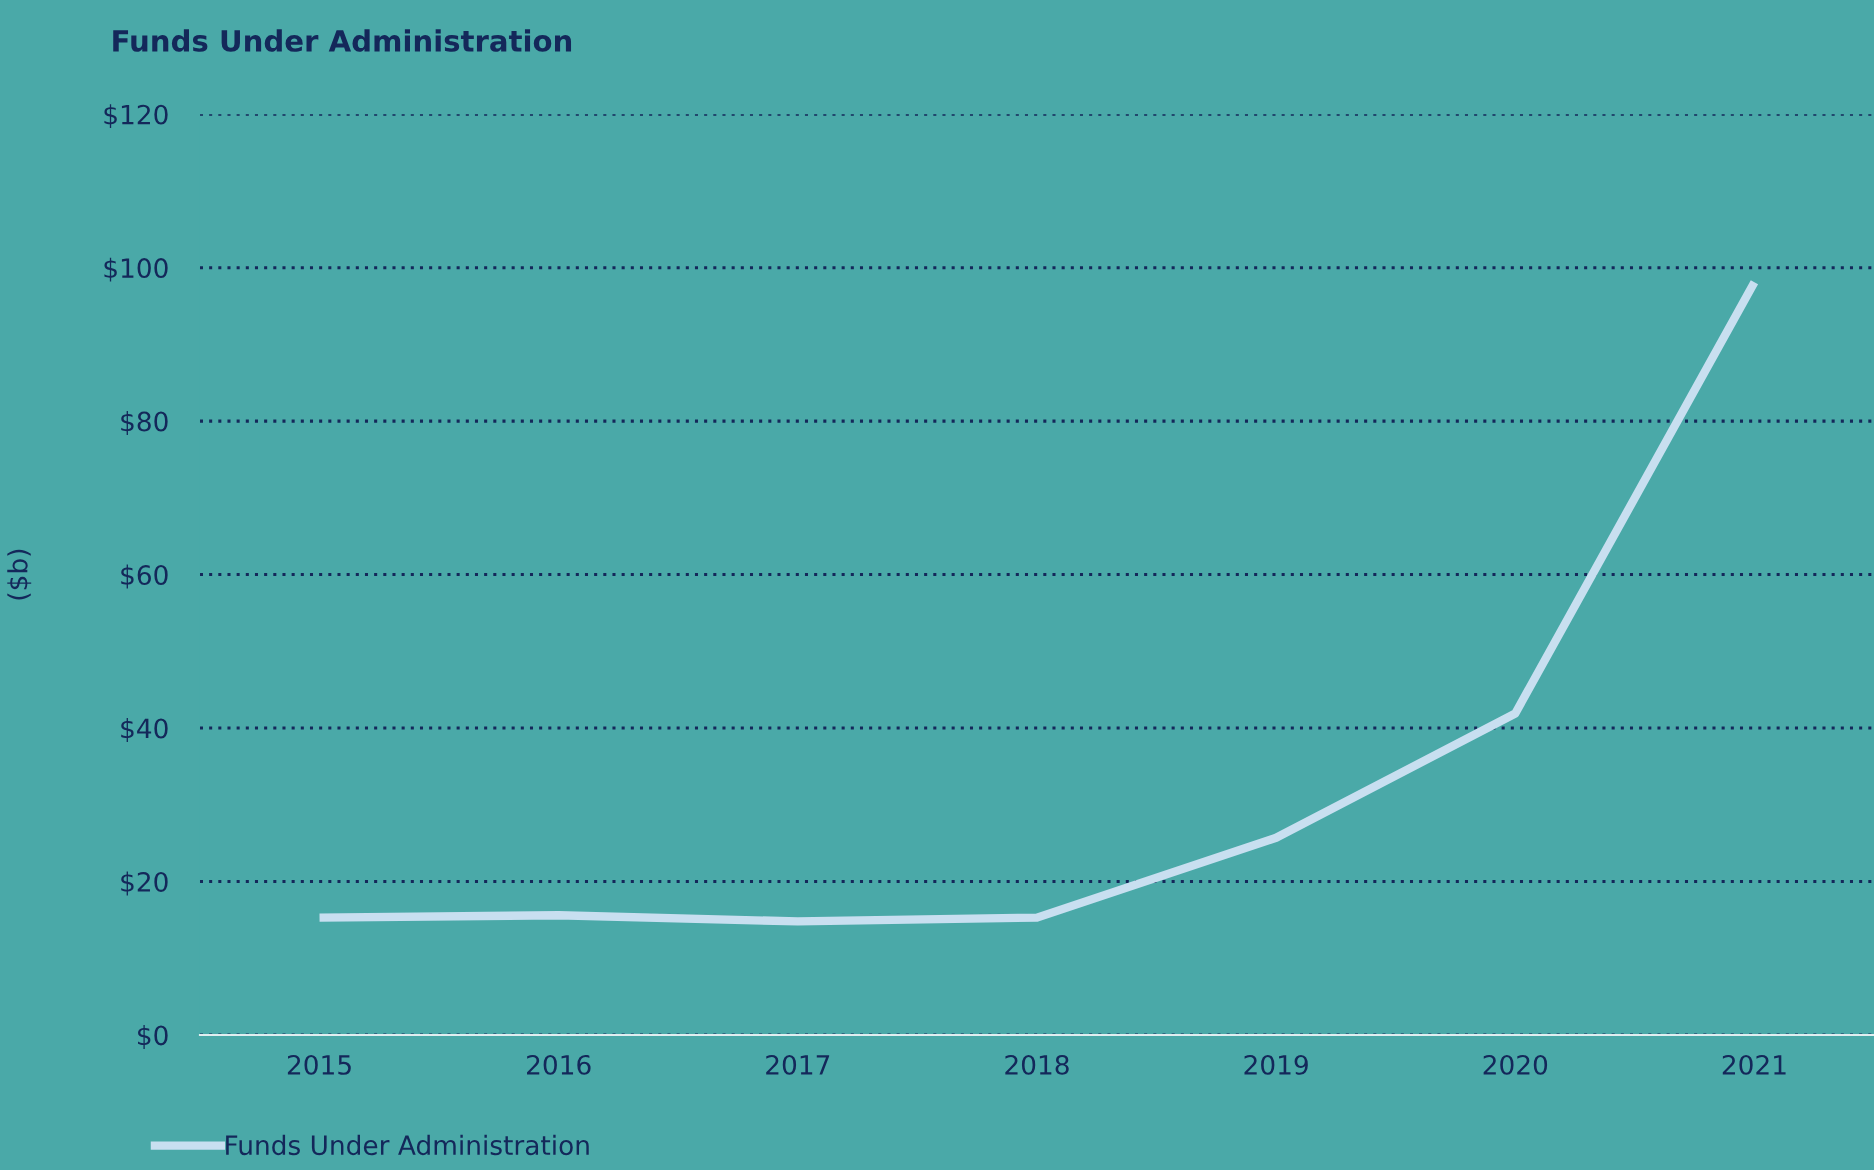 The height and width of the screenshot is (1170, 1874). Describe the element at coordinates (1515, 1064) in the screenshot. I see `x-tick-label: 2020` at that location.